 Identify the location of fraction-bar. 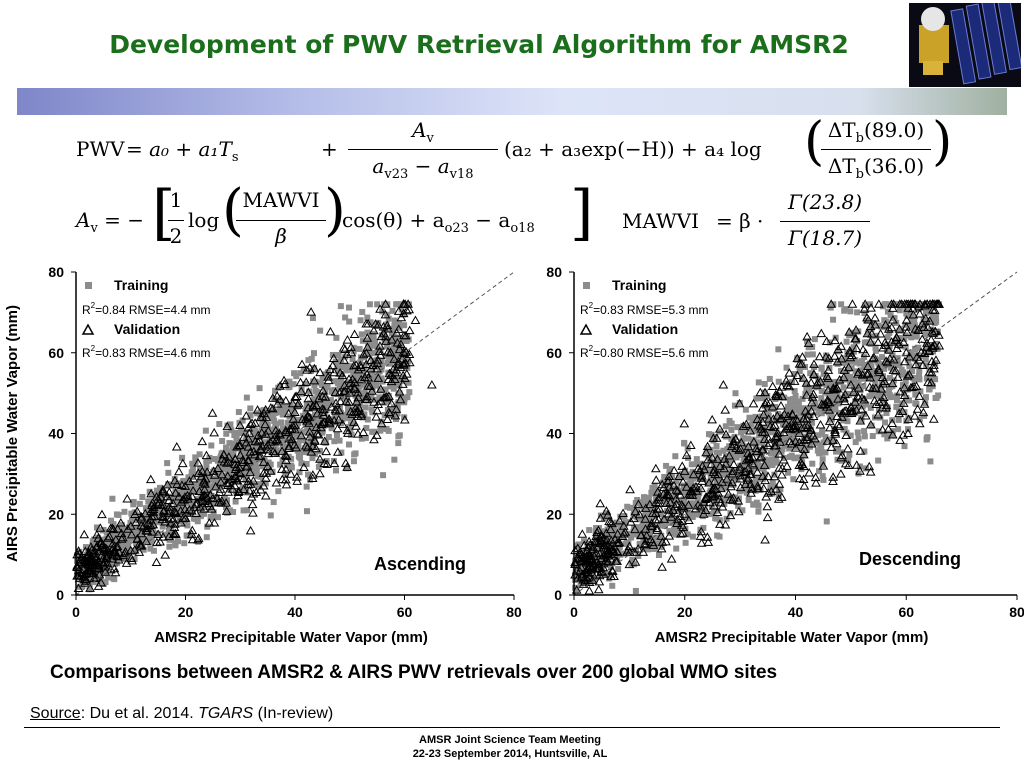
(423, 149).